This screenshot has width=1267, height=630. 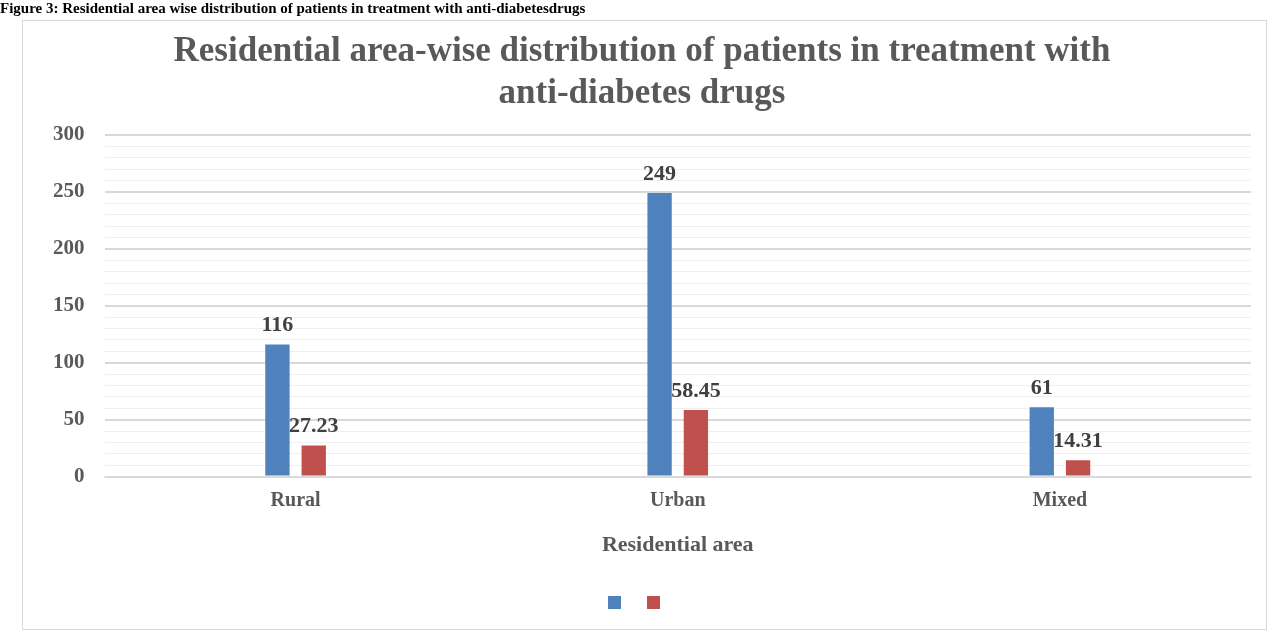 What do you see at coordinates (69, 361) in the screenshot?
I see `y-tick-label: 100` at bounding box center [69, 361].